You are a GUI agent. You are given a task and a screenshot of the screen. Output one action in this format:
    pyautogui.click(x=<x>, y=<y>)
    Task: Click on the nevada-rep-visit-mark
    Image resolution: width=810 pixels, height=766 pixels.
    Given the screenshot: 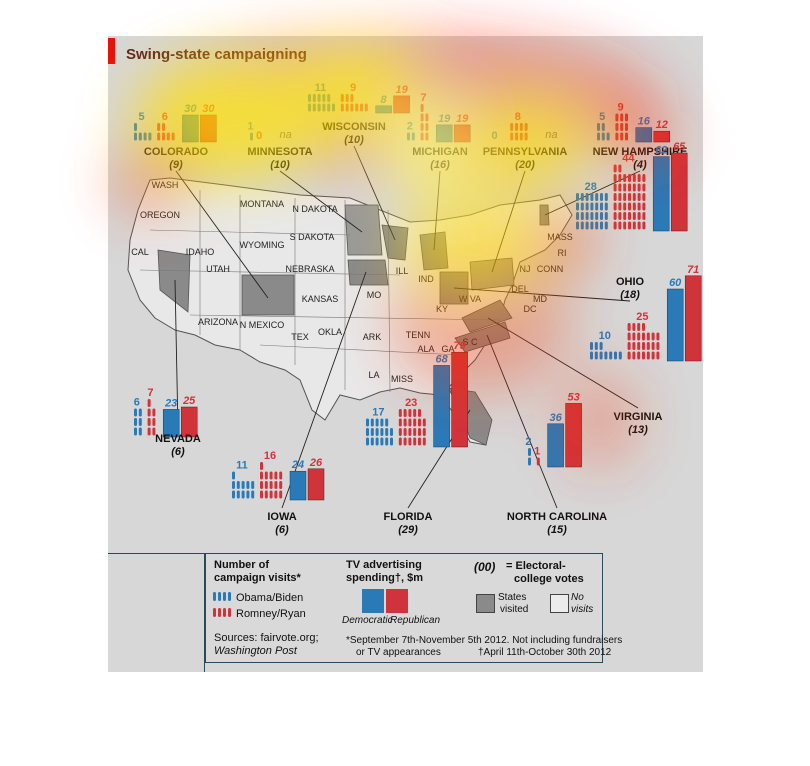 What is the action you would take?
    pyautogui.click(x=149, y=412)
    